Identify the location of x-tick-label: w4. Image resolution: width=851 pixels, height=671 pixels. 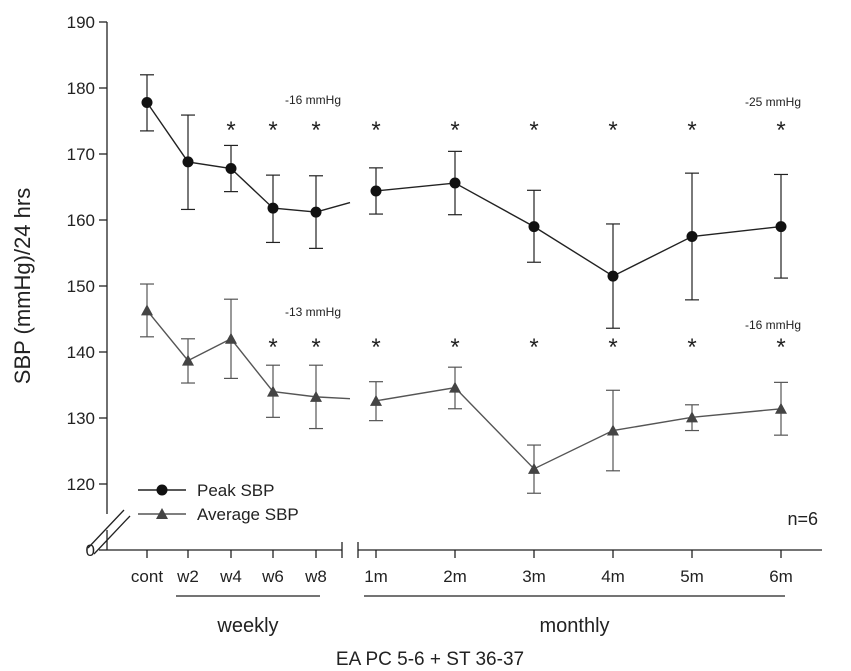
(230, 576).